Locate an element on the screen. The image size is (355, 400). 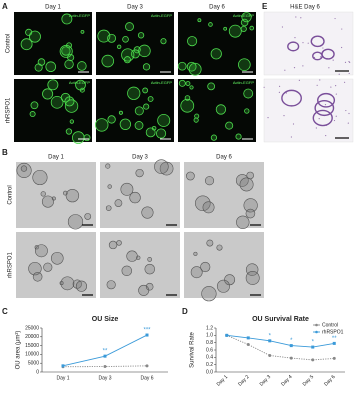
y-tick-label: 1.2 is located at coordinates (209, 328).